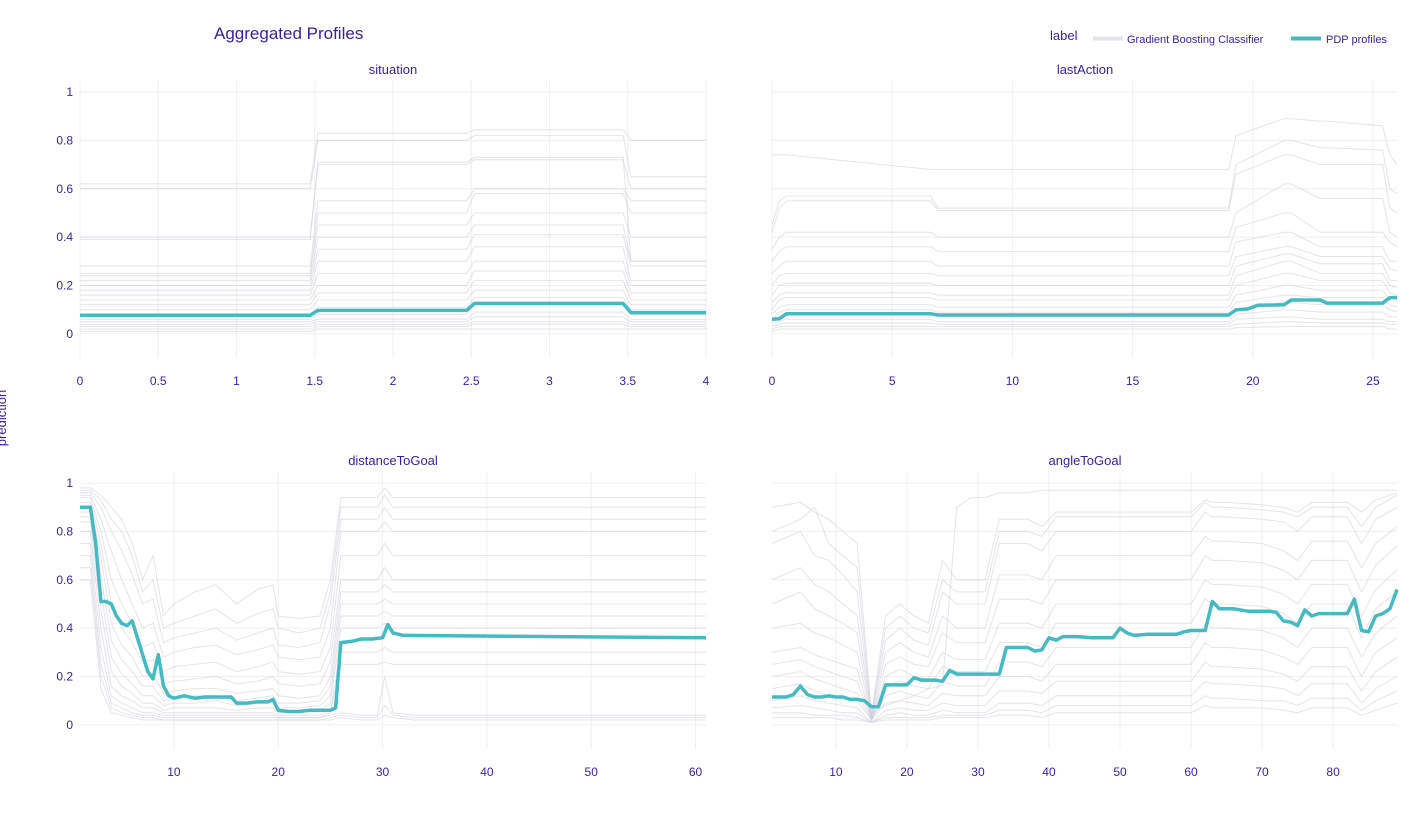  I want to click on x-tick-label: 25, so click(1373, 381).